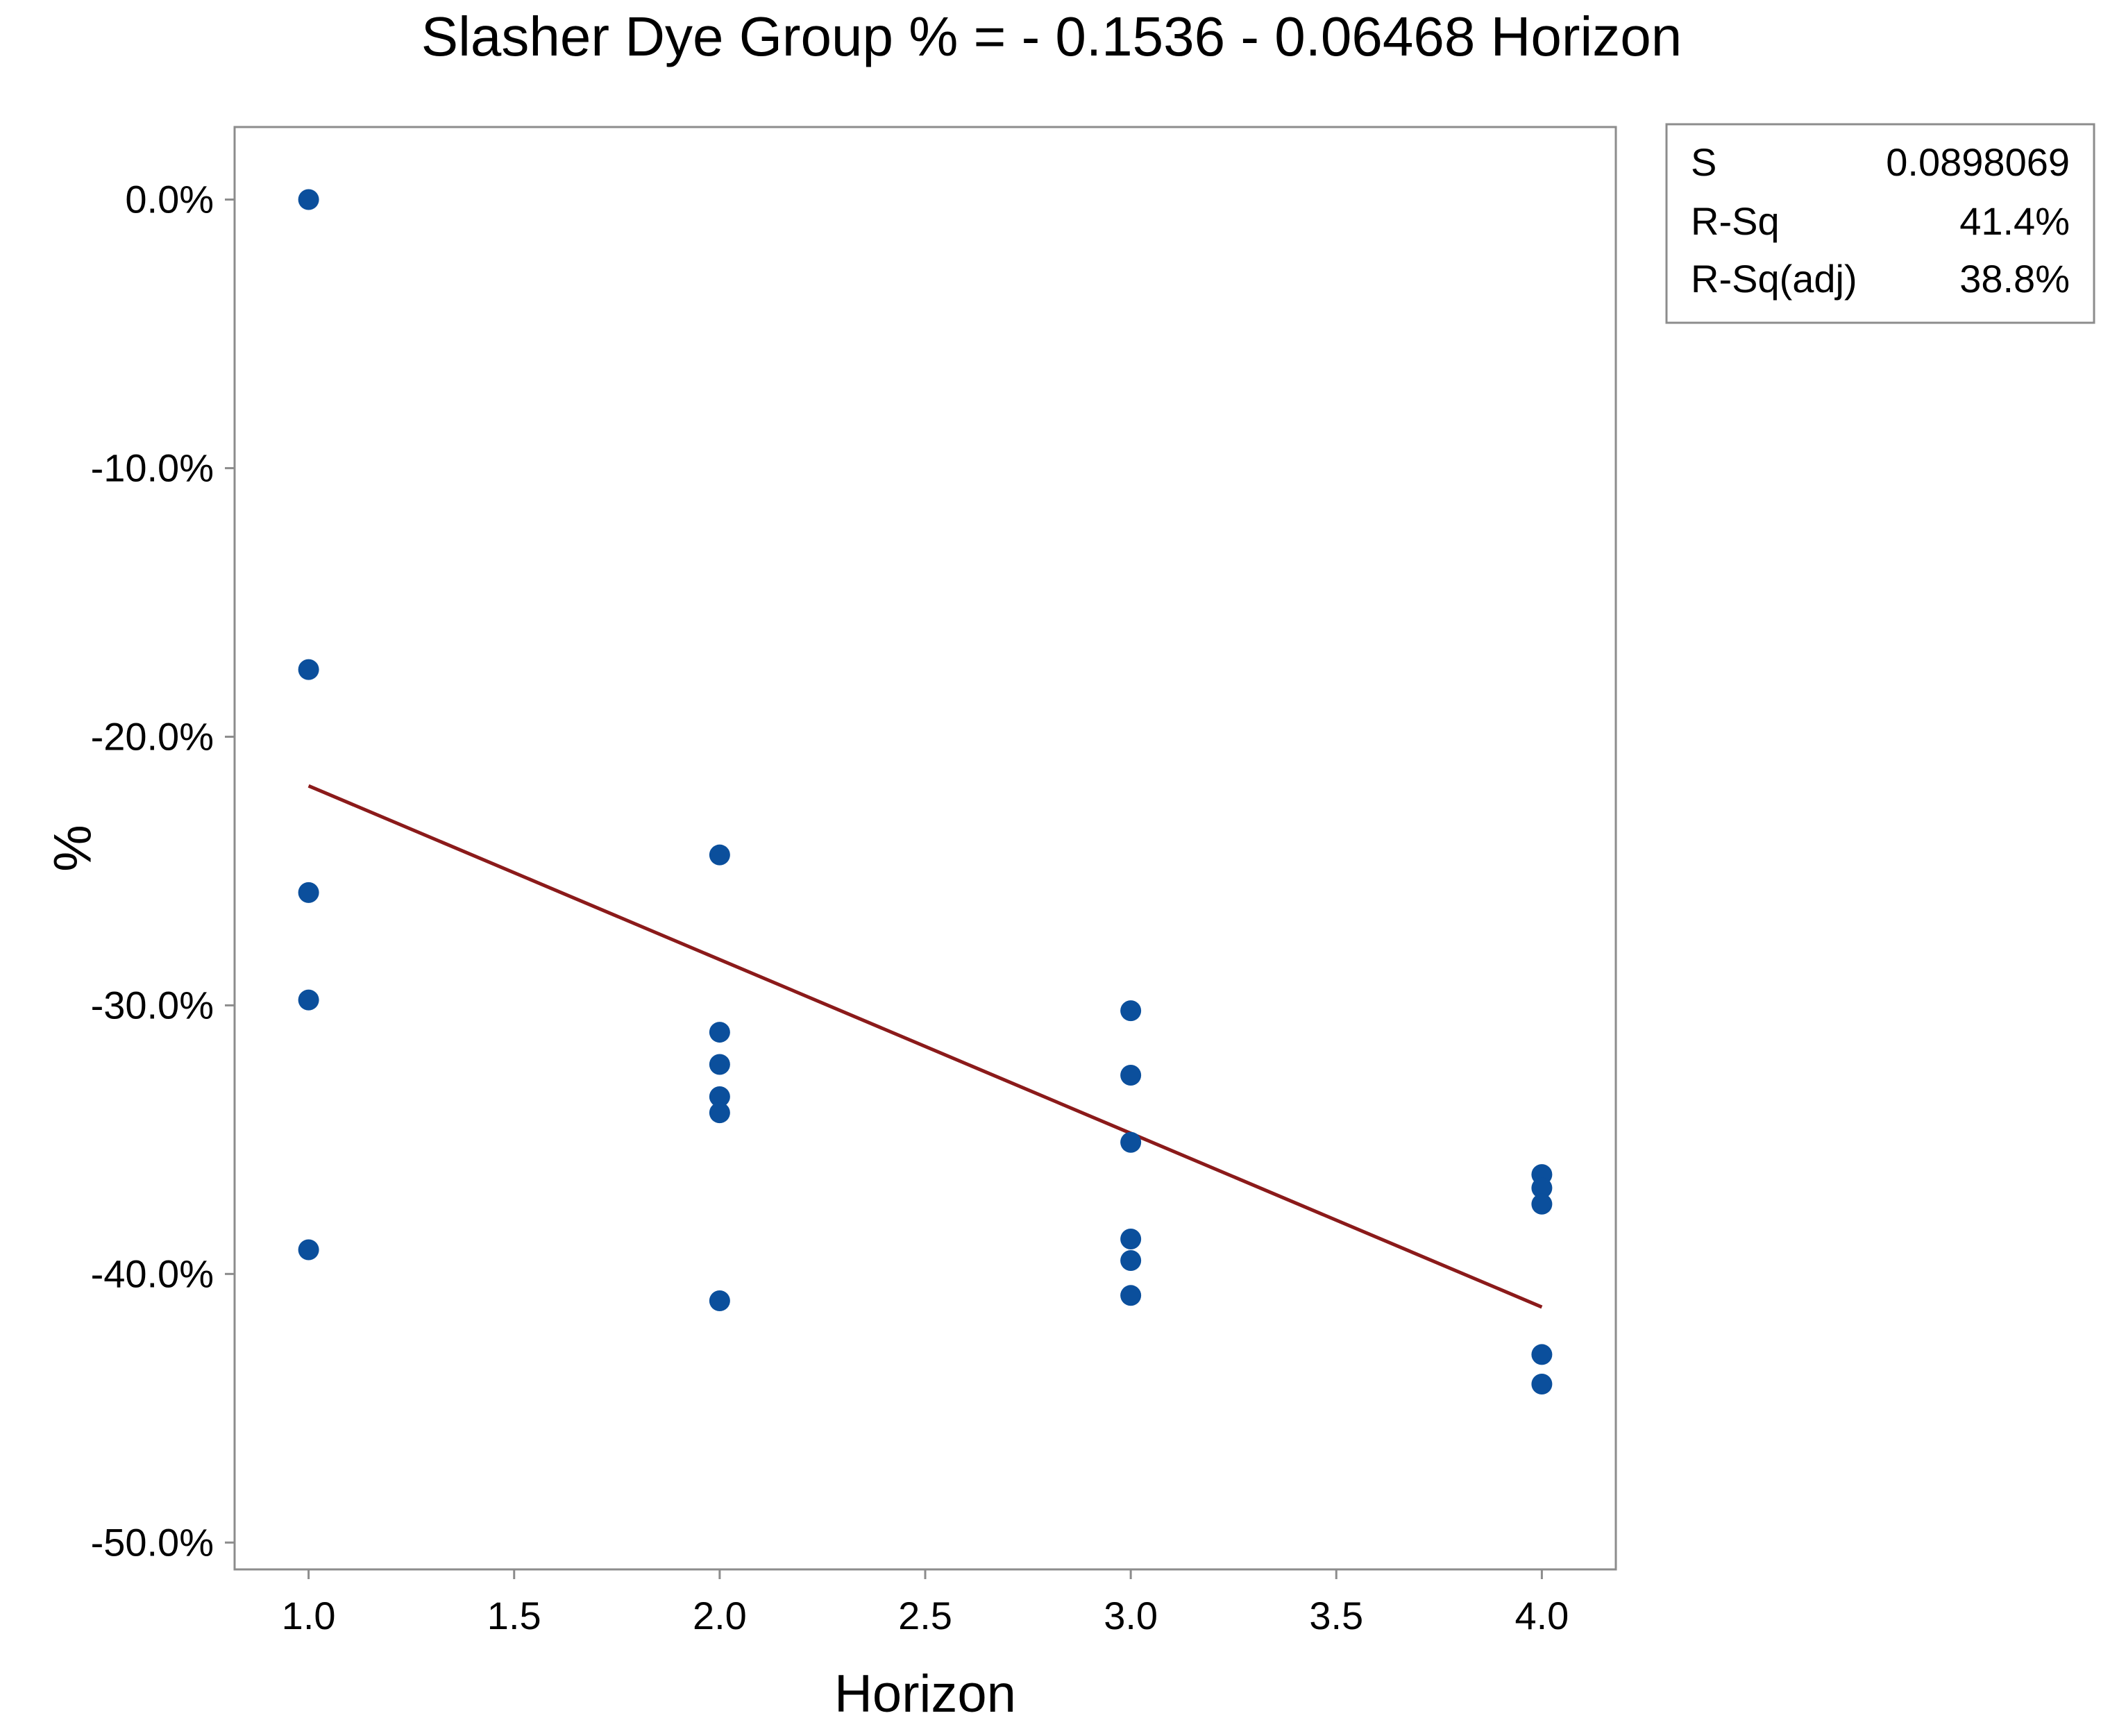 The width and height of the screenshot is (2101, 1736). Describe the element at coordinates (169, 199) in the screenshot. I see `y-tick-label: 0.0%` at that location.